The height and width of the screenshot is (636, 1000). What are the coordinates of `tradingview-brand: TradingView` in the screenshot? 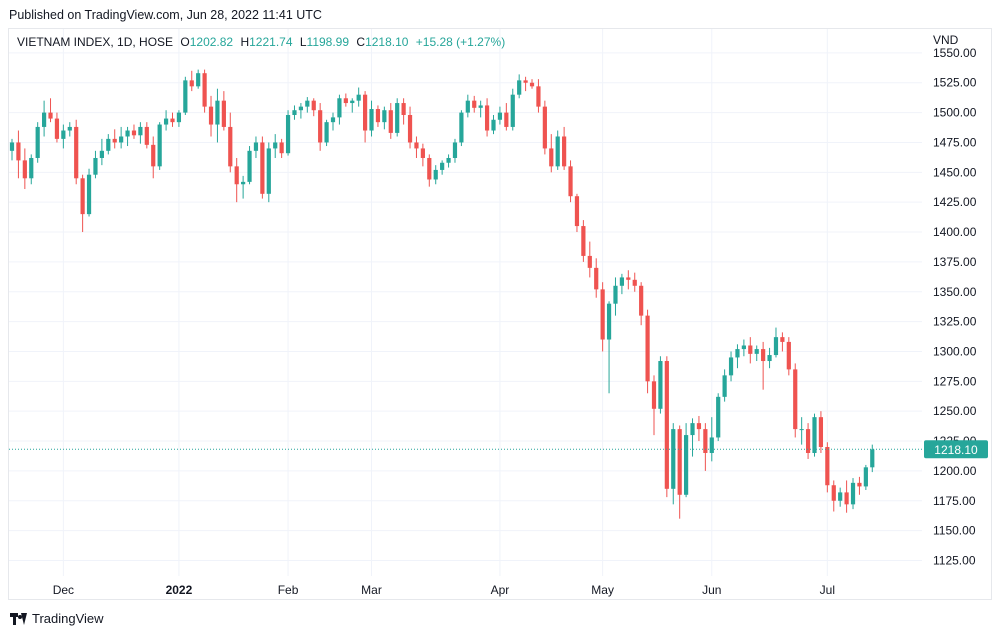 It's located at (57, 618).